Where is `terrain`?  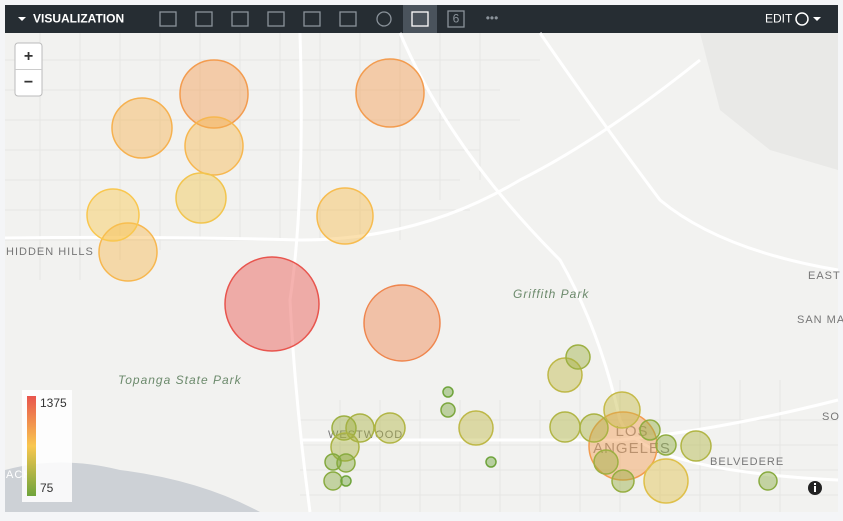 terrain is located at coordinates (719, 101).